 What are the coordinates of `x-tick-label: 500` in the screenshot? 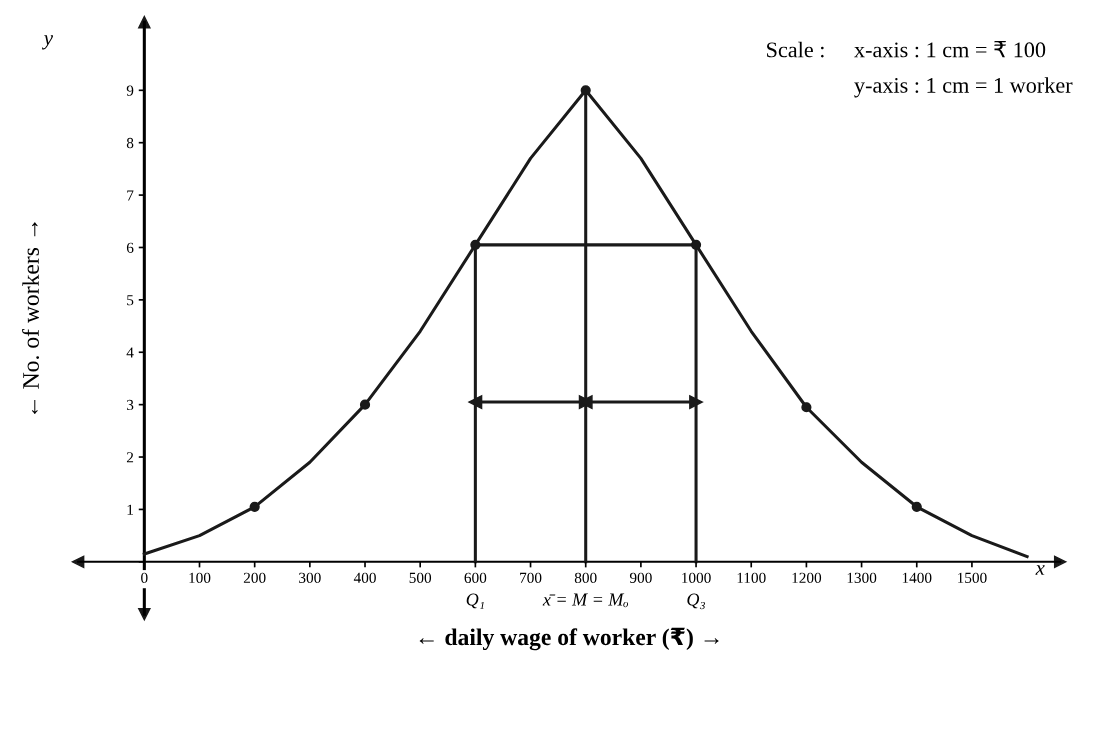 It's located at (420, 577).